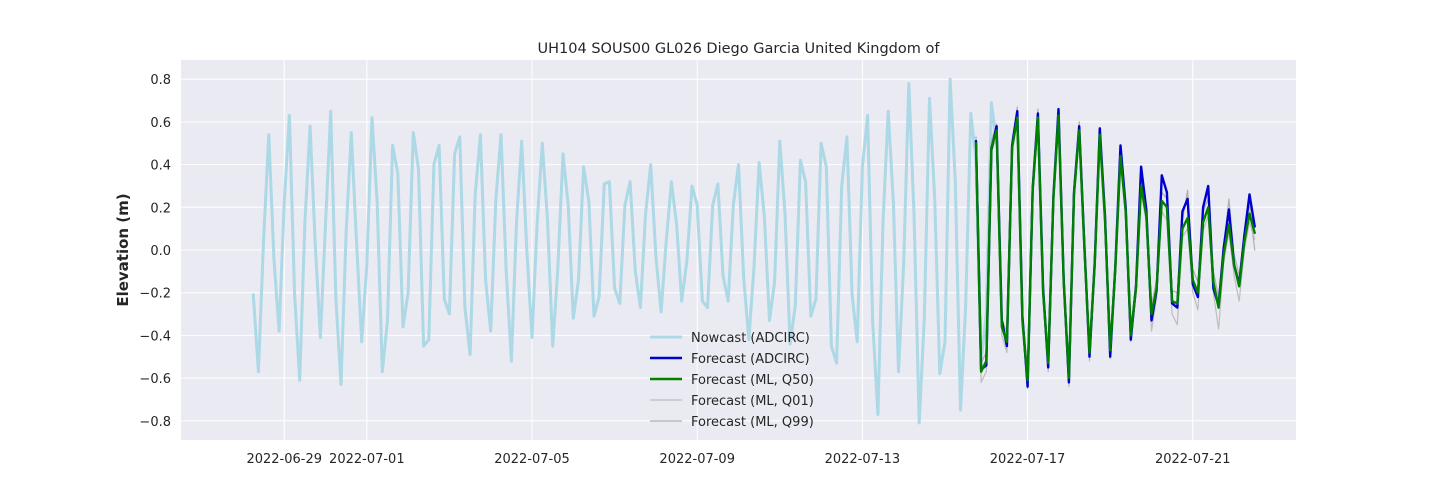 Image resolution: width=1440 pixels, height=504 pixels. What do you see at coordinates (863, 459) in the screenshot?
I see `x-tick-label: 2022-07-13` at bounding box center [863, 459].